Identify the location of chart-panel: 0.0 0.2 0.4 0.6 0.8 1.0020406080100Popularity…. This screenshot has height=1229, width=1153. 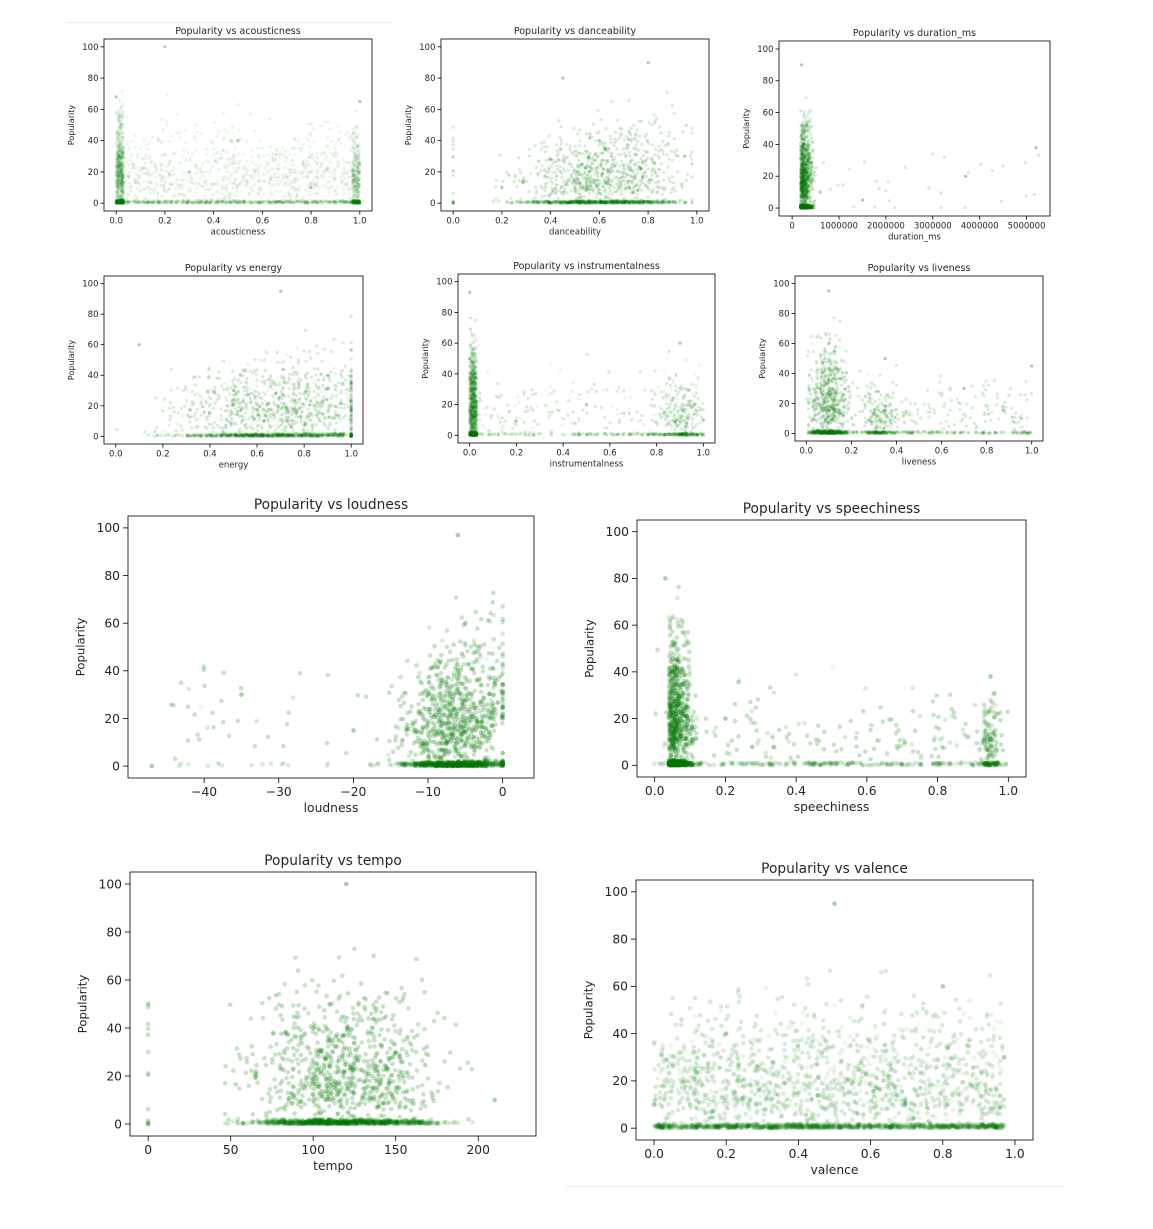
(556, 132).